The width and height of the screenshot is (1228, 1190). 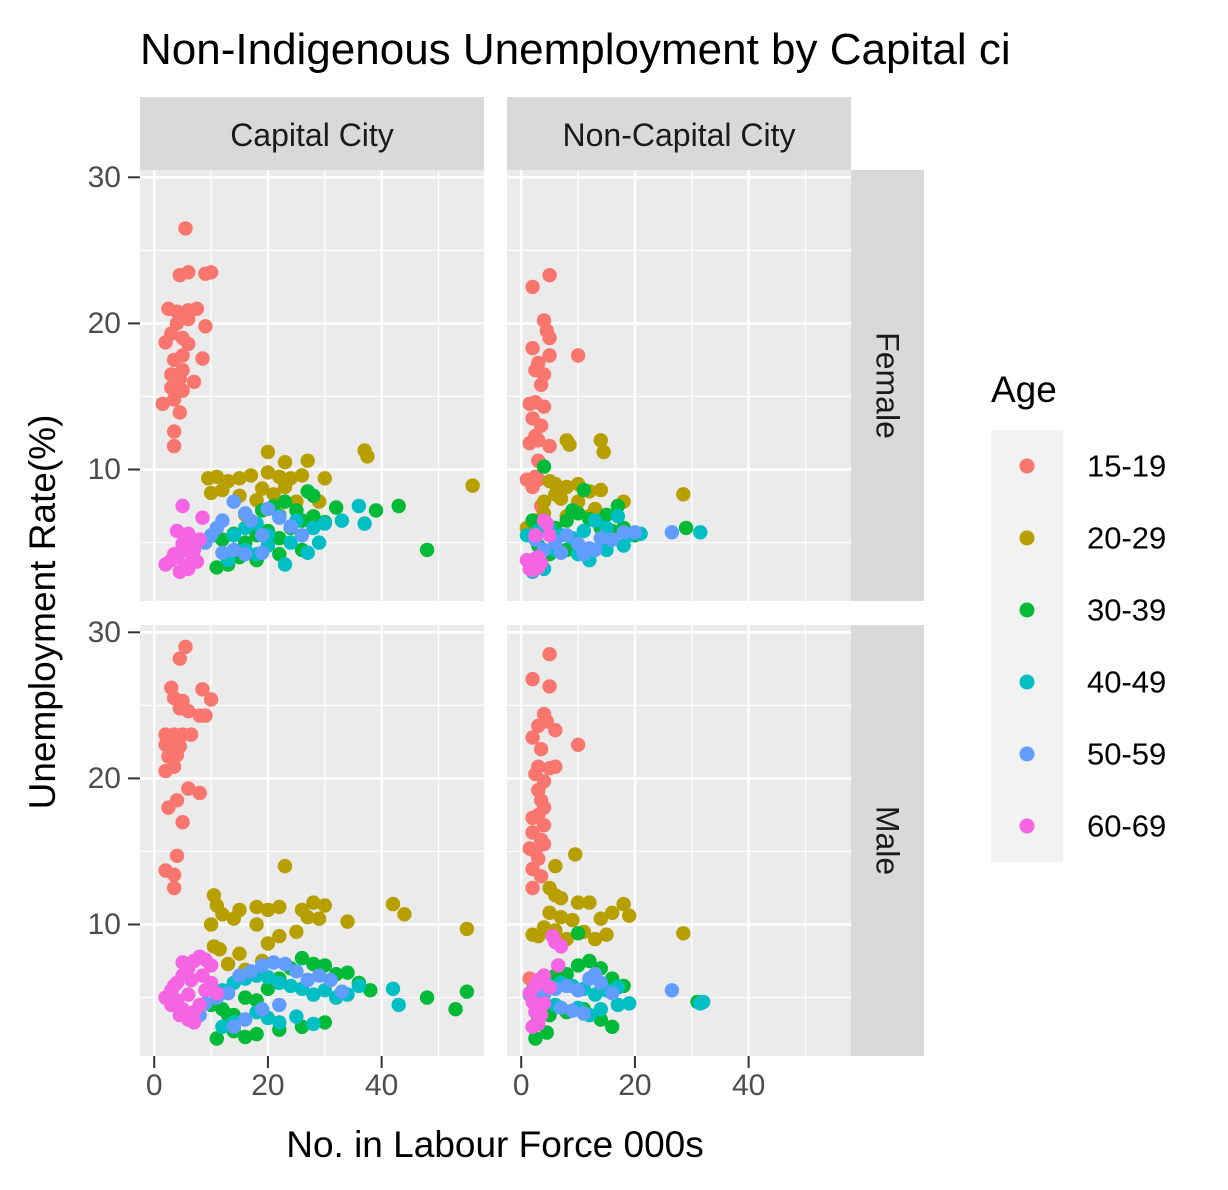 What do you see at coordinates (616, 846) in the screenshot?
I see `data-points` at bounding box center [616, 846].